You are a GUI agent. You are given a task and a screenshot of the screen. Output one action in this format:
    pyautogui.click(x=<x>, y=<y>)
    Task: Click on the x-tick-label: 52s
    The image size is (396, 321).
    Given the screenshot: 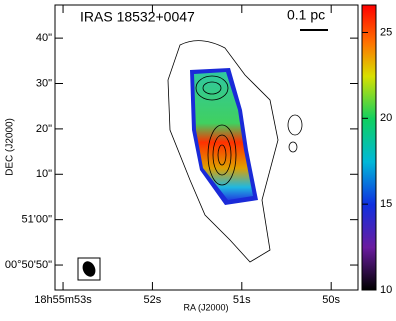 What is the action you would take?
    pyautogui.click(x=153, y=300)
    